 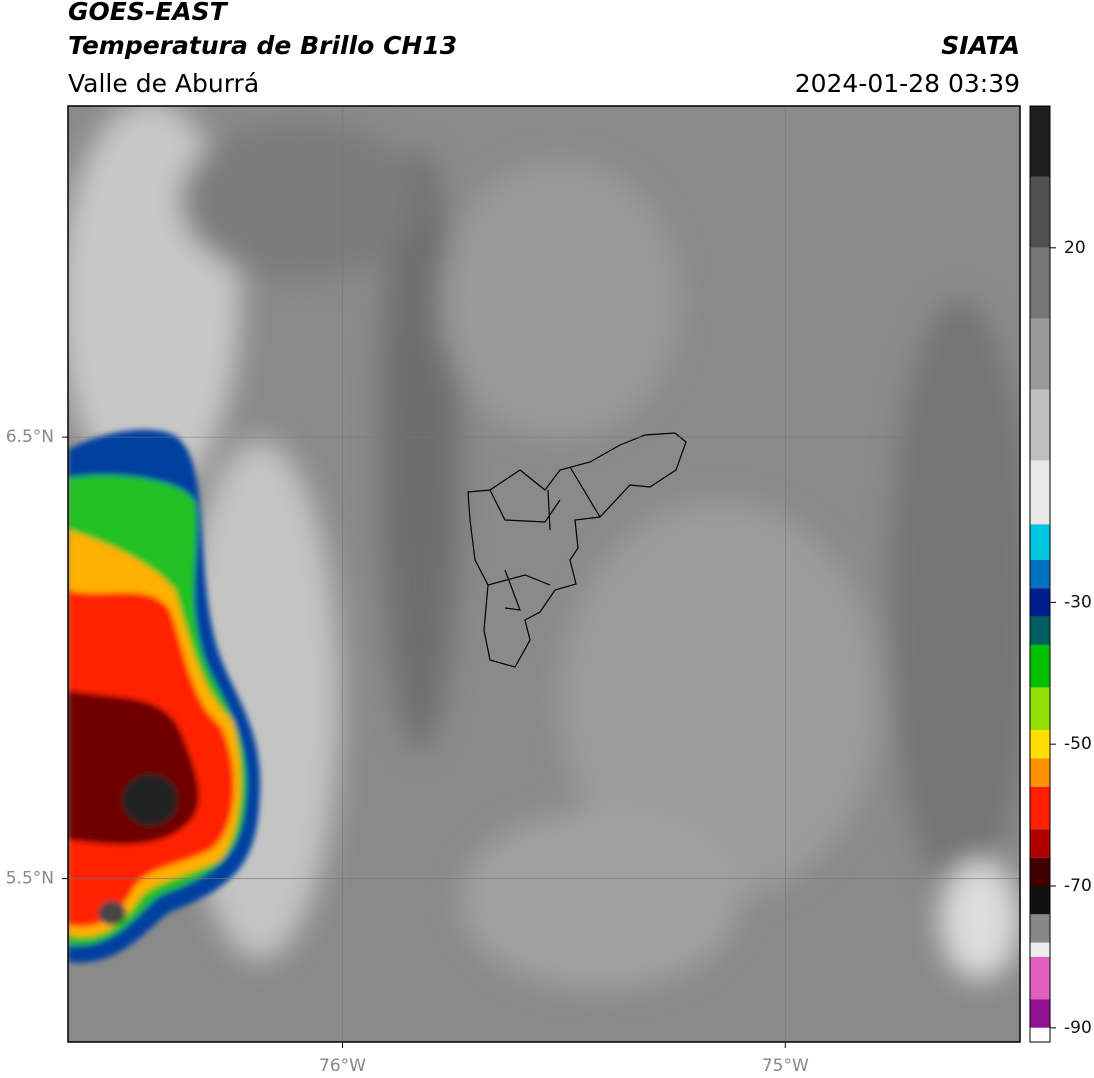 What do you see at coordinates (785, 1066) in the screenshot?
I see `x-tick-label: 75°W` at bounding box center [785, 1066].